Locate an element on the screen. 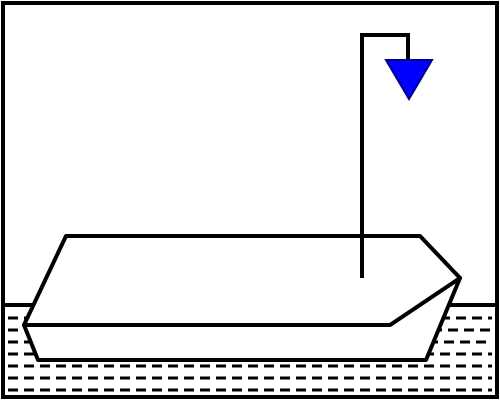  crane-line is located at coordinates (385, 155).